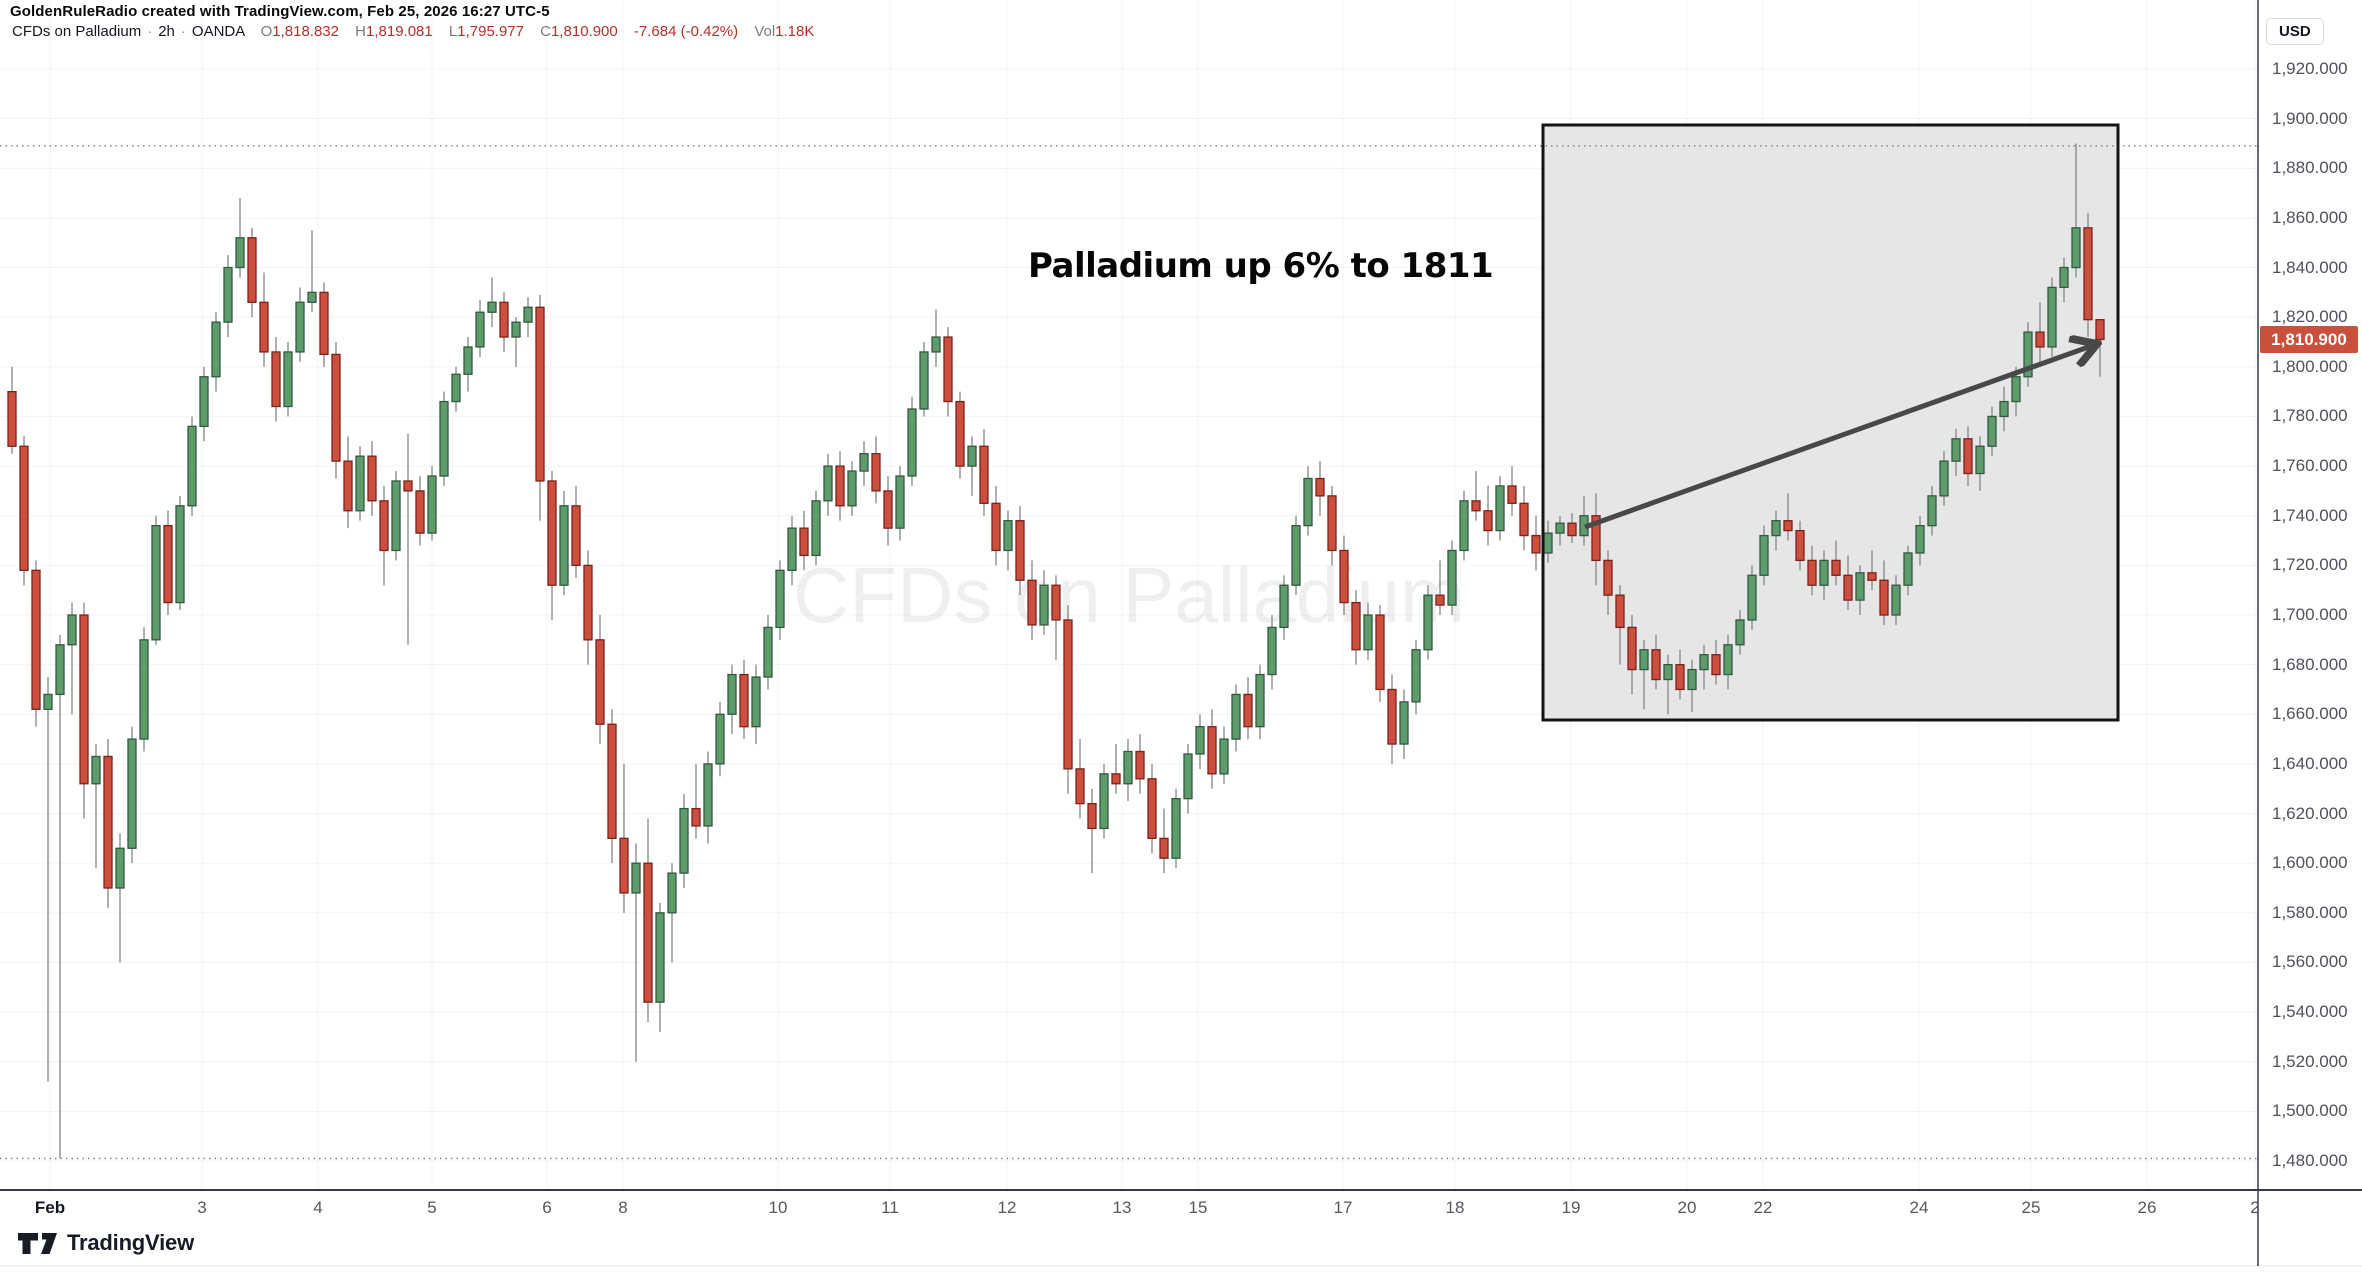  I want to click on price-tick: 1,520.000, so click(2310, 1061).